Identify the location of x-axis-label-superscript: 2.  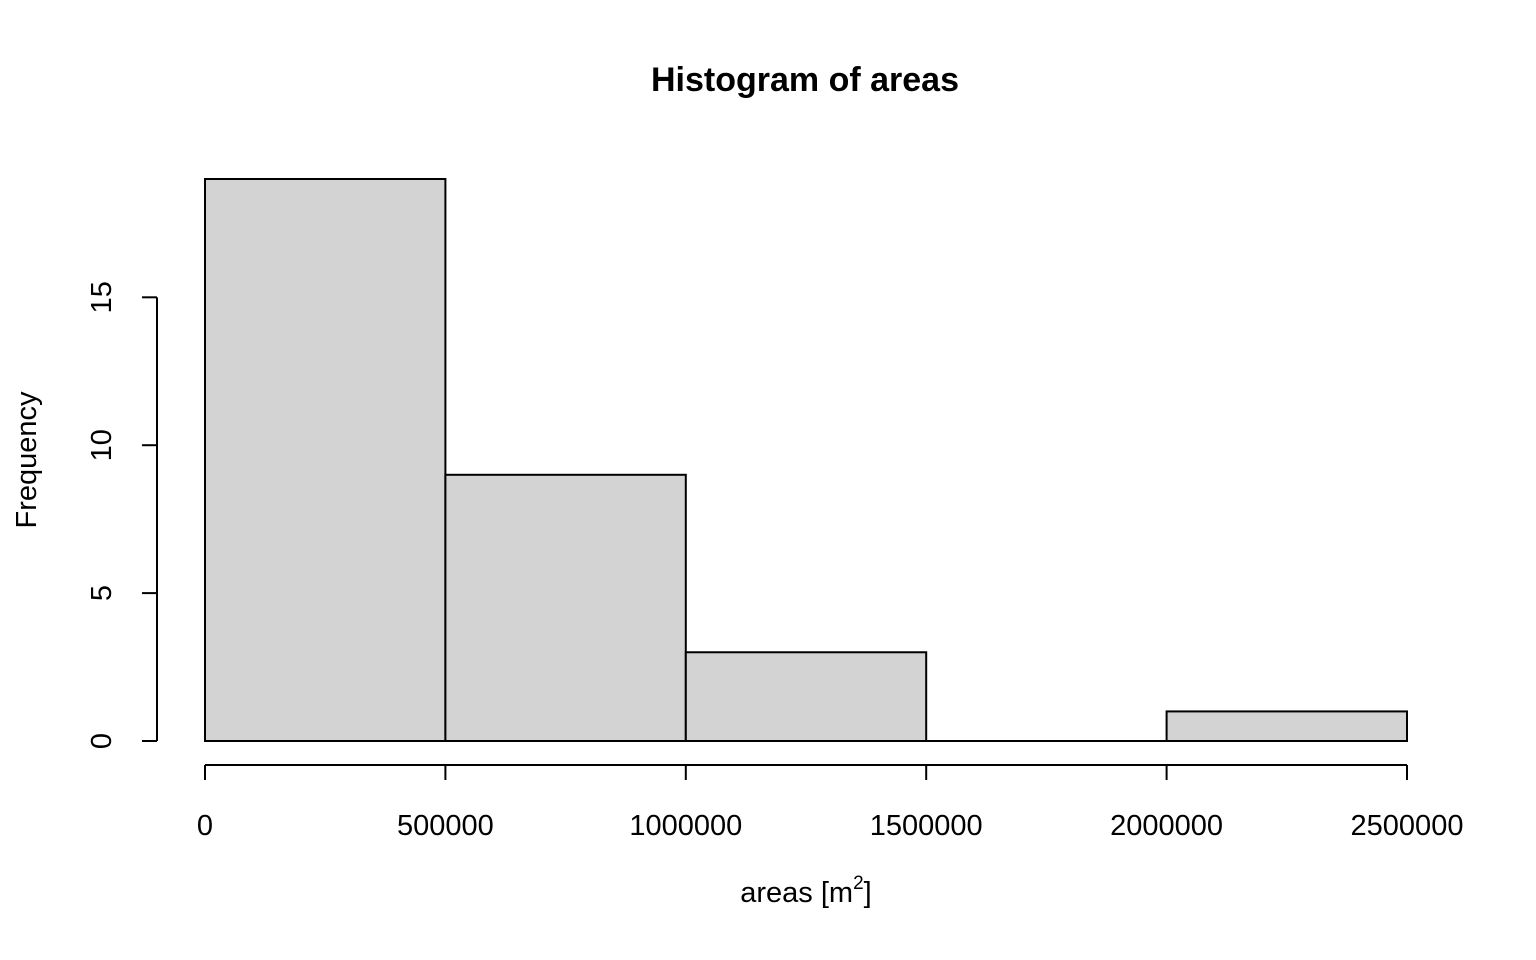
(858, 883).